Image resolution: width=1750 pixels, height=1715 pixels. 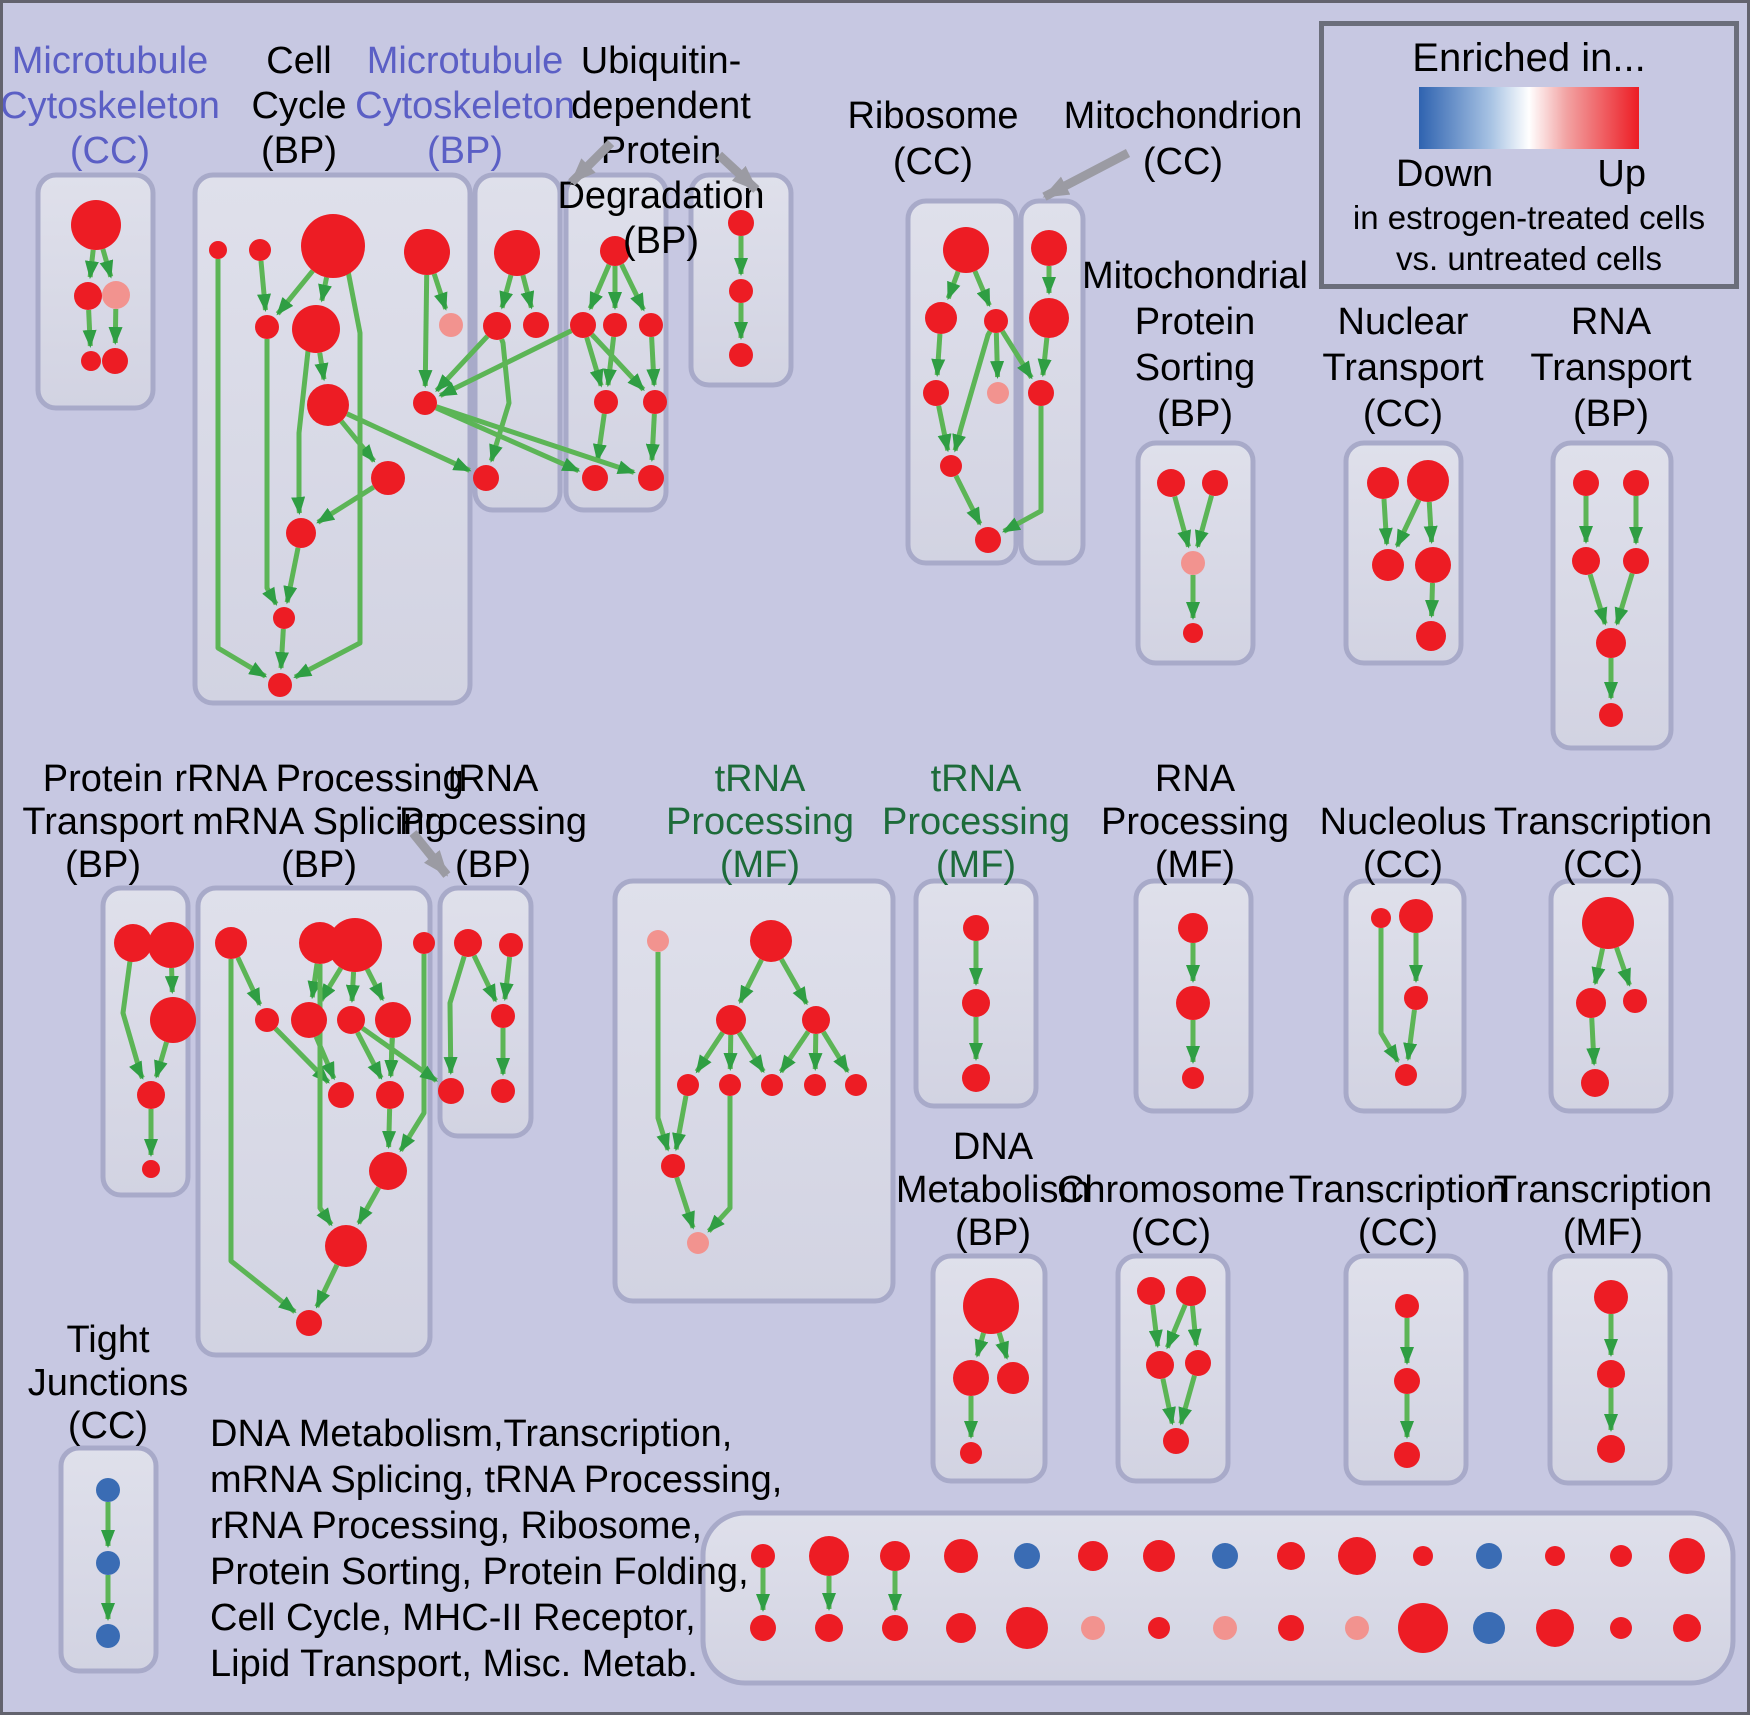 I want to click on legend-gradient-bar, so click(x=1529, y=118).